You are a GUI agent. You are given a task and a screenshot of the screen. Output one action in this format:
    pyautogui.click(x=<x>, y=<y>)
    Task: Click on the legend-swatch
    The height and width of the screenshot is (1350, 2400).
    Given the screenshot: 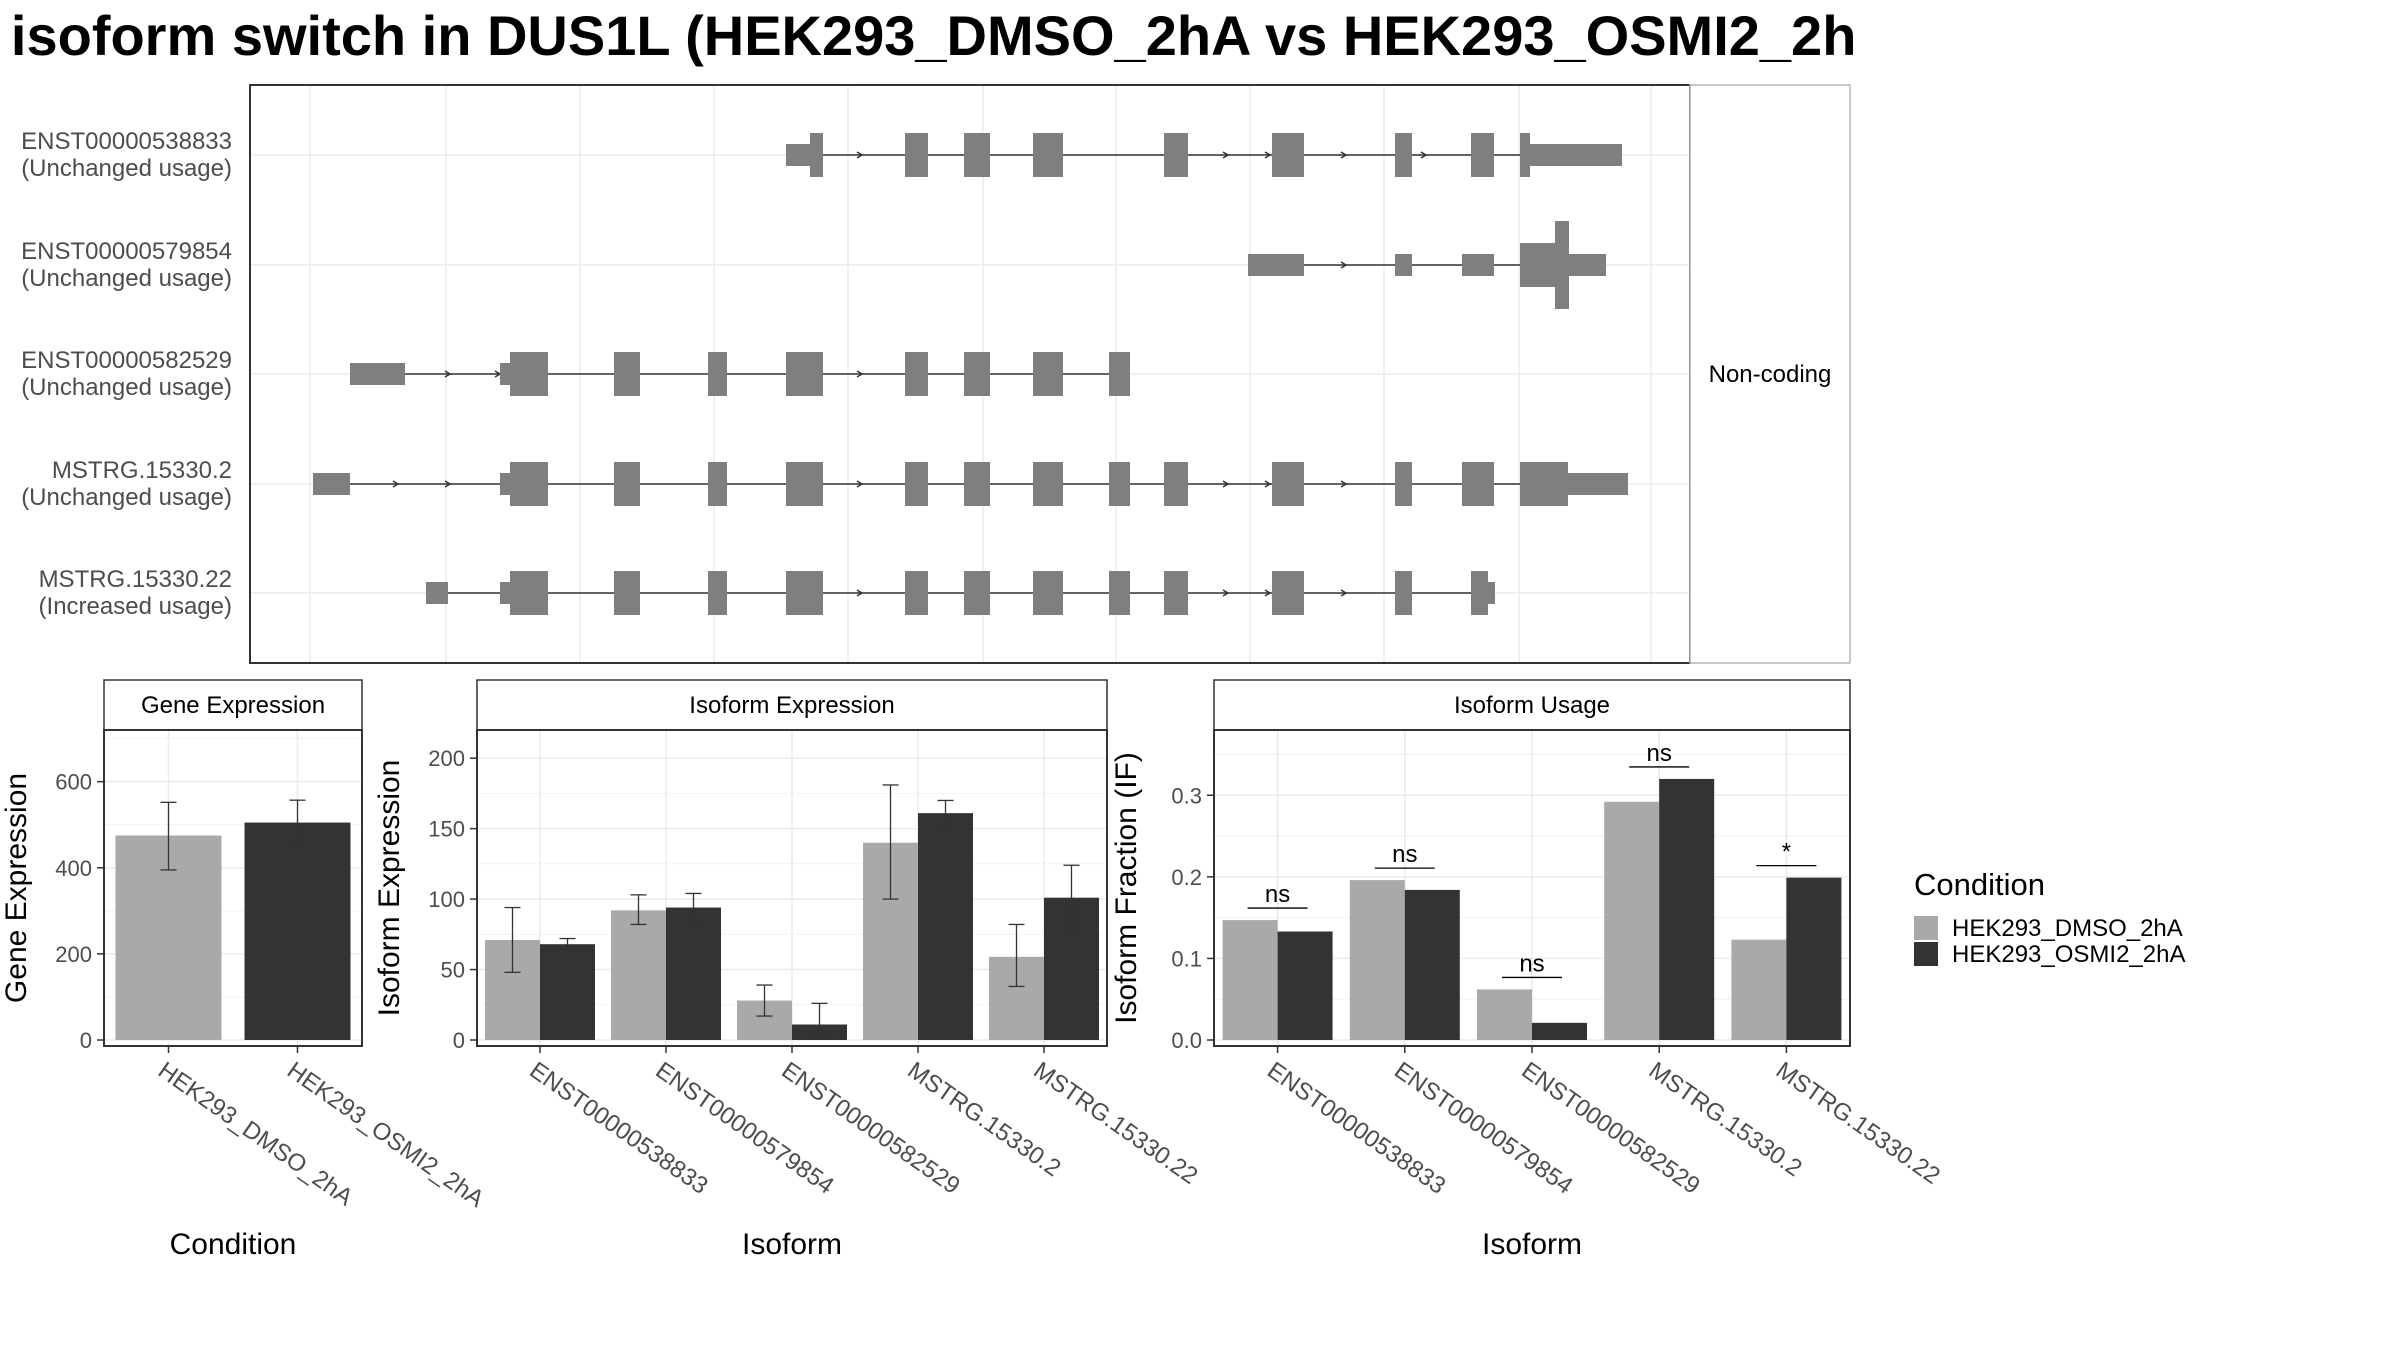 What is the action you would take?
    pyautogui.click(x=1926, y=928)
    